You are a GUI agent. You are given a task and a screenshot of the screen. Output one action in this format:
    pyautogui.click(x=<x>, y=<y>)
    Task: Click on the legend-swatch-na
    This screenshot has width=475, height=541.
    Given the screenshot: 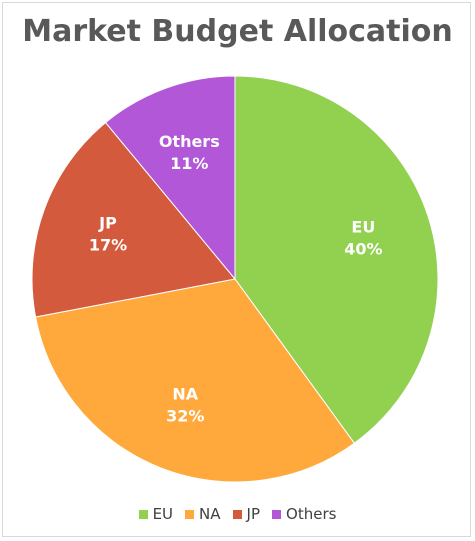 What is the action you would take?
    pyautogui.click(x=190, y=514)
    